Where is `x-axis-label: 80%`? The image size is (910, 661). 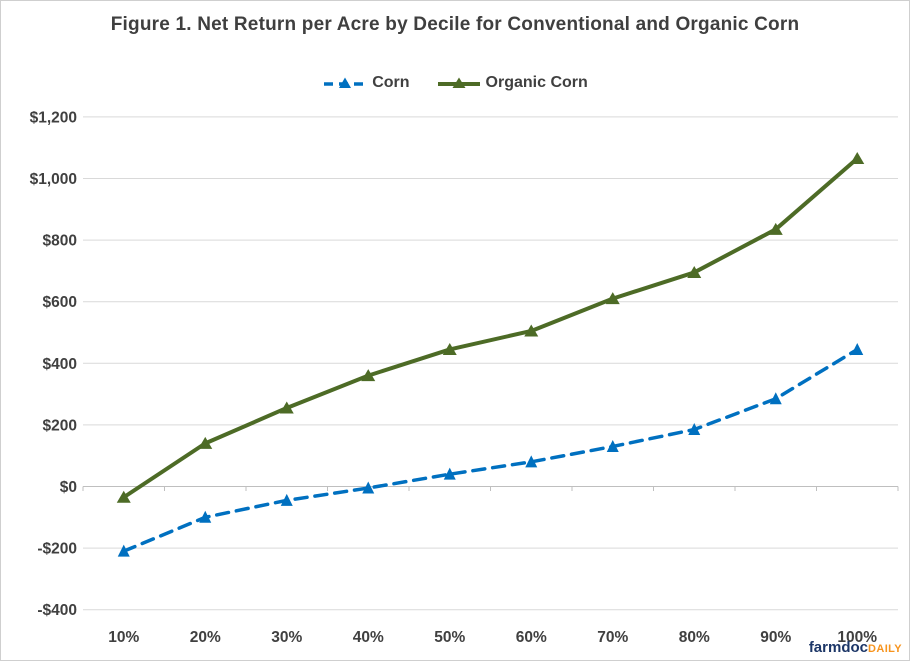
x-axis-label: 80% is located at coordinates (694, 637).